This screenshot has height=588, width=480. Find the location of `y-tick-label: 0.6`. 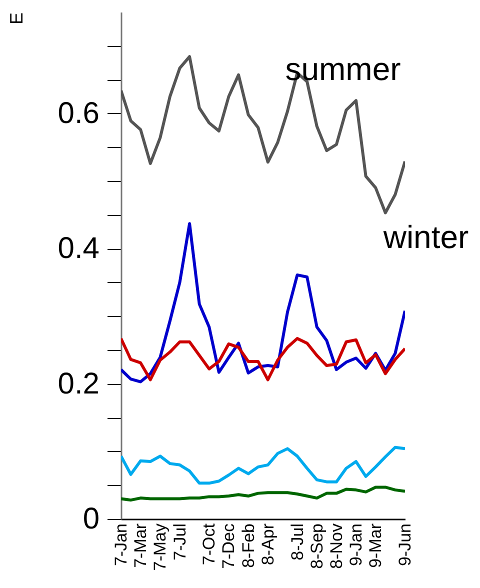

y-tick-label: 0.6 is located at coordinates (79, 113).